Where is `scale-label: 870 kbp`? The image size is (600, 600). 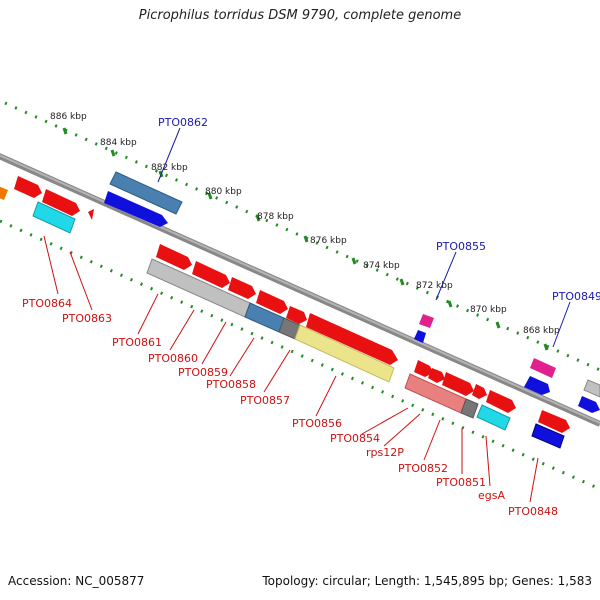 scale-label: 870 kbp is located at coordinates (488, 310).